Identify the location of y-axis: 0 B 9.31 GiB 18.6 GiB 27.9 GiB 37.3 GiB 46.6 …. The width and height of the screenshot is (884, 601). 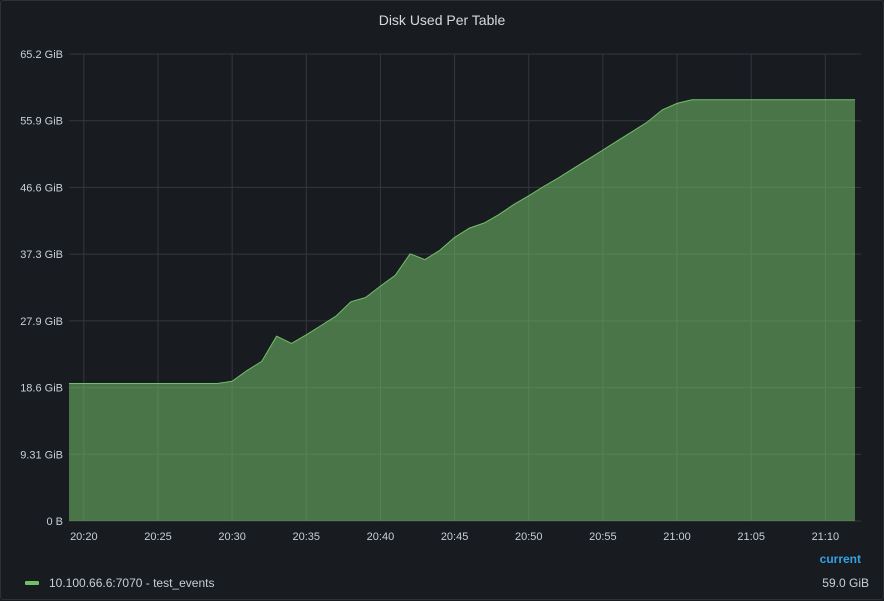
(41, 288).